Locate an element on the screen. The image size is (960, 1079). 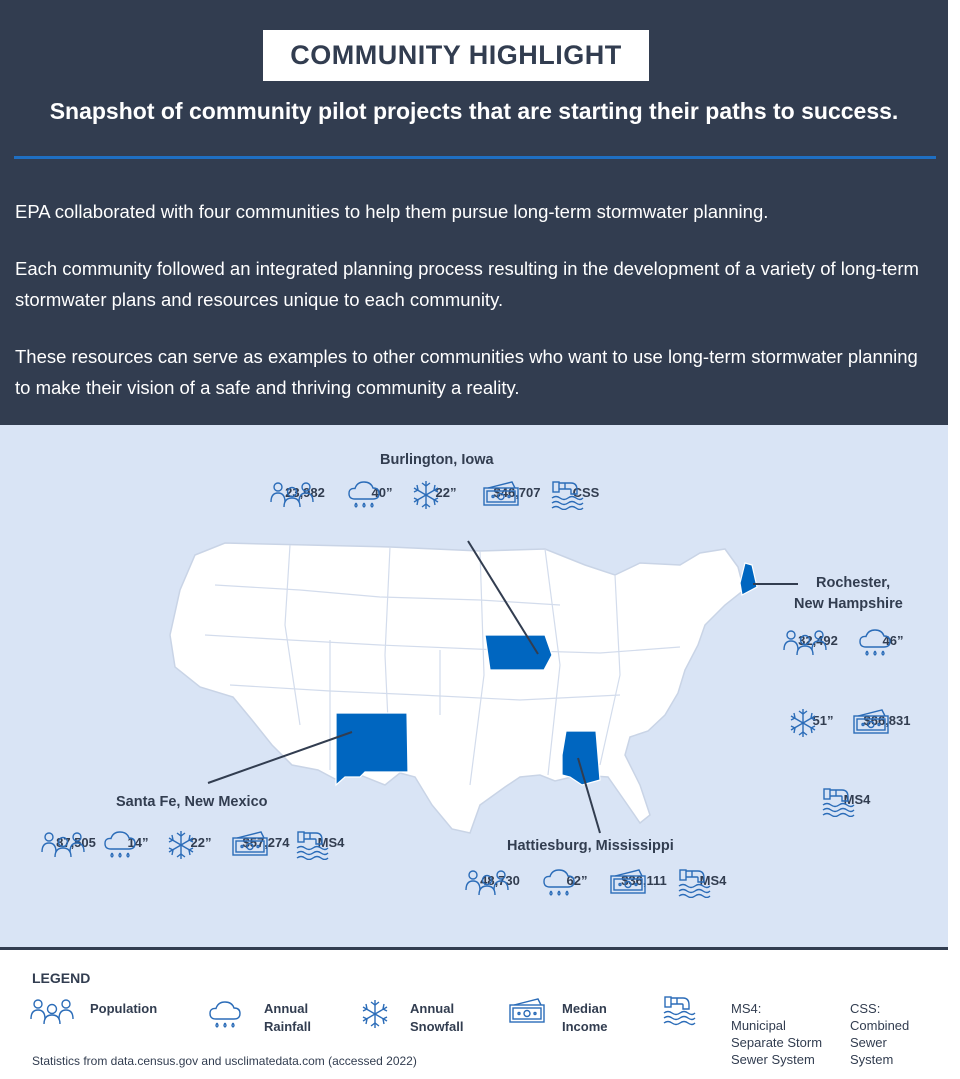
santafe-system: MS4 is located at coordinates (331, 845).